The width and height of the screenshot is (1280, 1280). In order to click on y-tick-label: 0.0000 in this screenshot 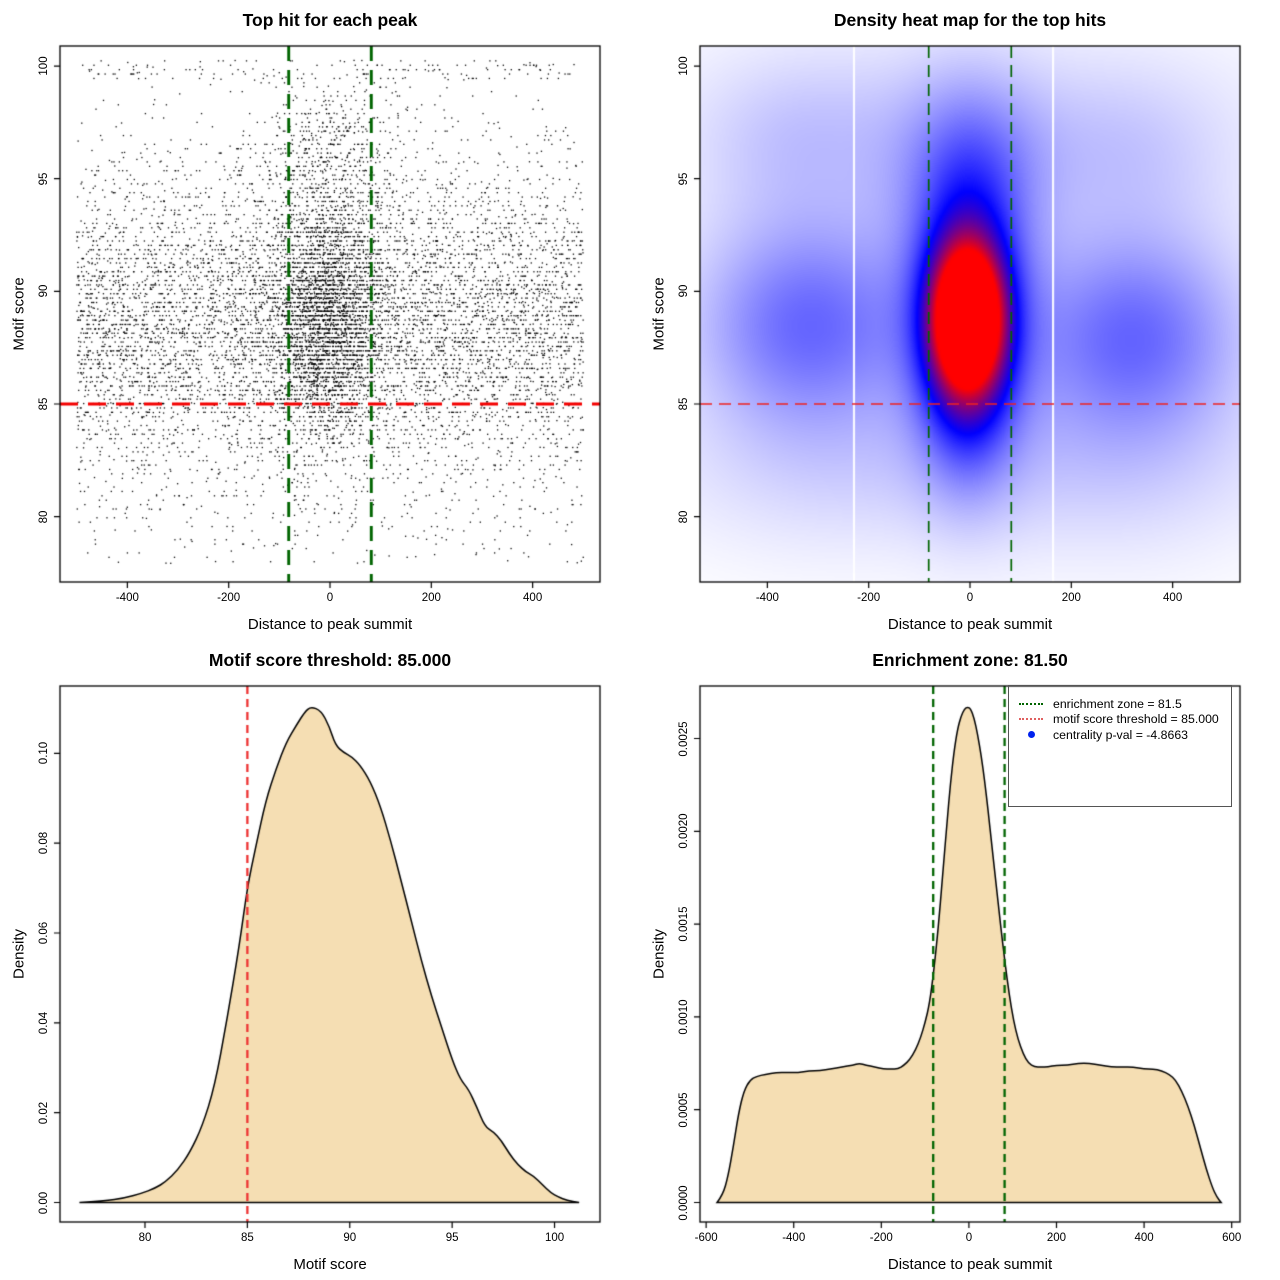, I will do `click(684, 1202)`.